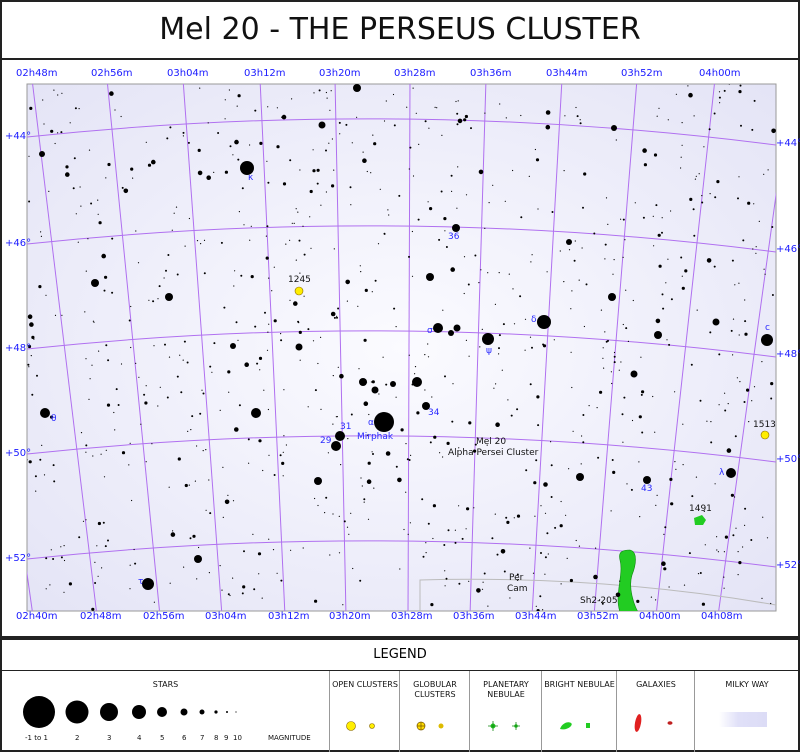 The height and width of the screenshot is (752, 800). I want to click on open-cluster-symbols, so click(360, 726).